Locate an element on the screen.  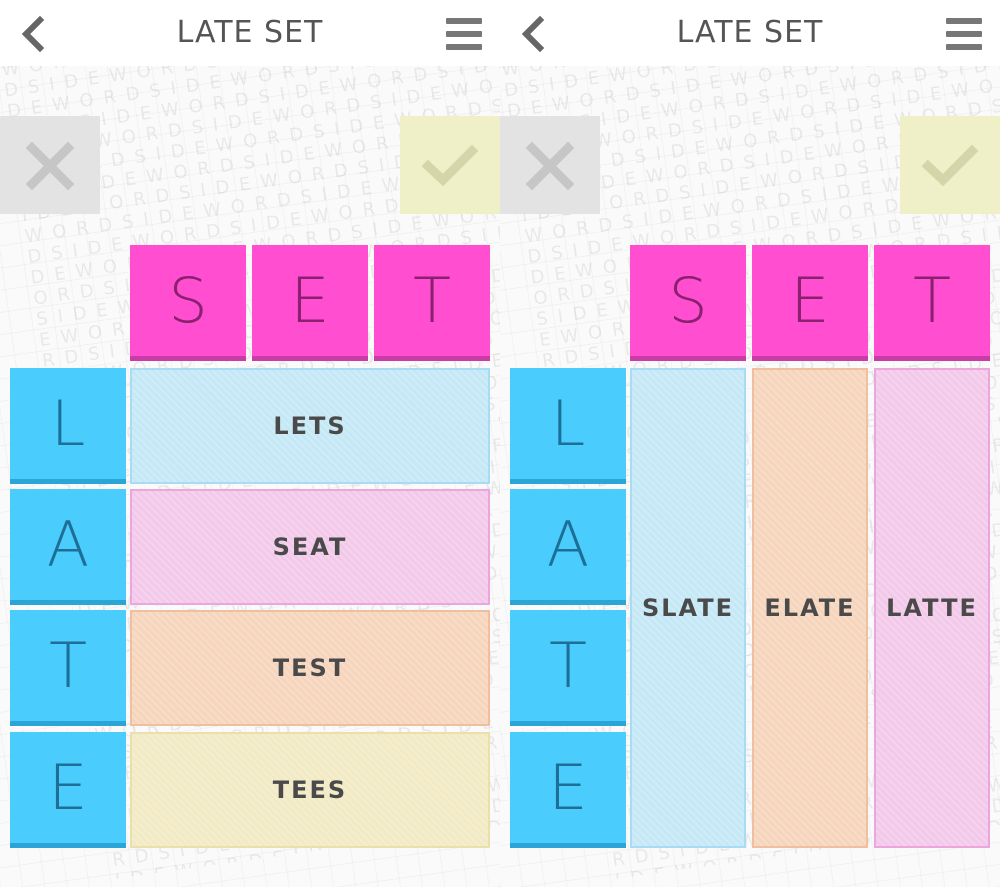
answer-word: TEST is located at coordinates (310, 668).